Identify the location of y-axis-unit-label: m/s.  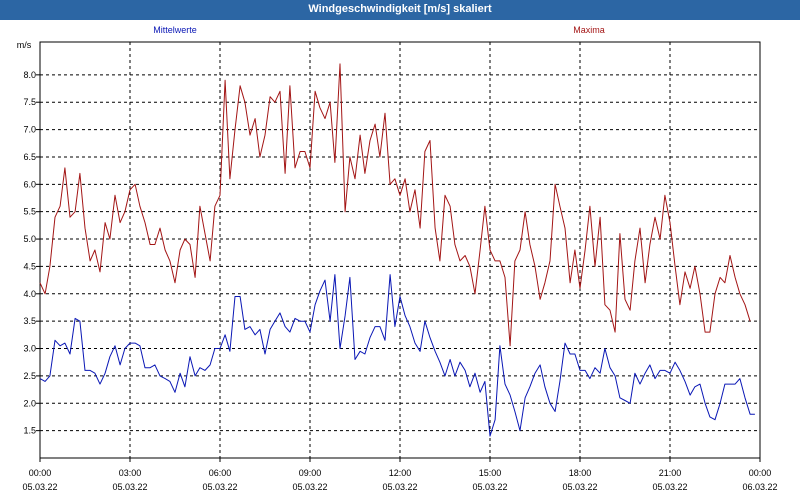
(24, 45).